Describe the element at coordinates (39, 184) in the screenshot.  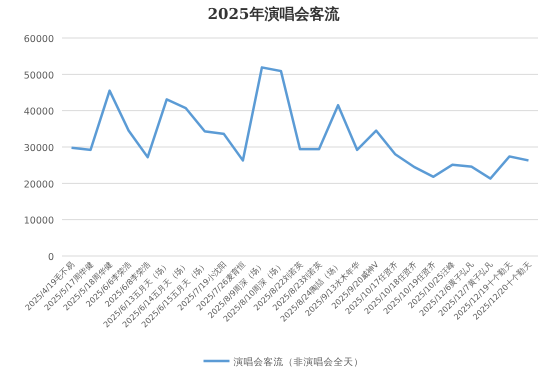
I see `y-tick-label: 20000` at that location.